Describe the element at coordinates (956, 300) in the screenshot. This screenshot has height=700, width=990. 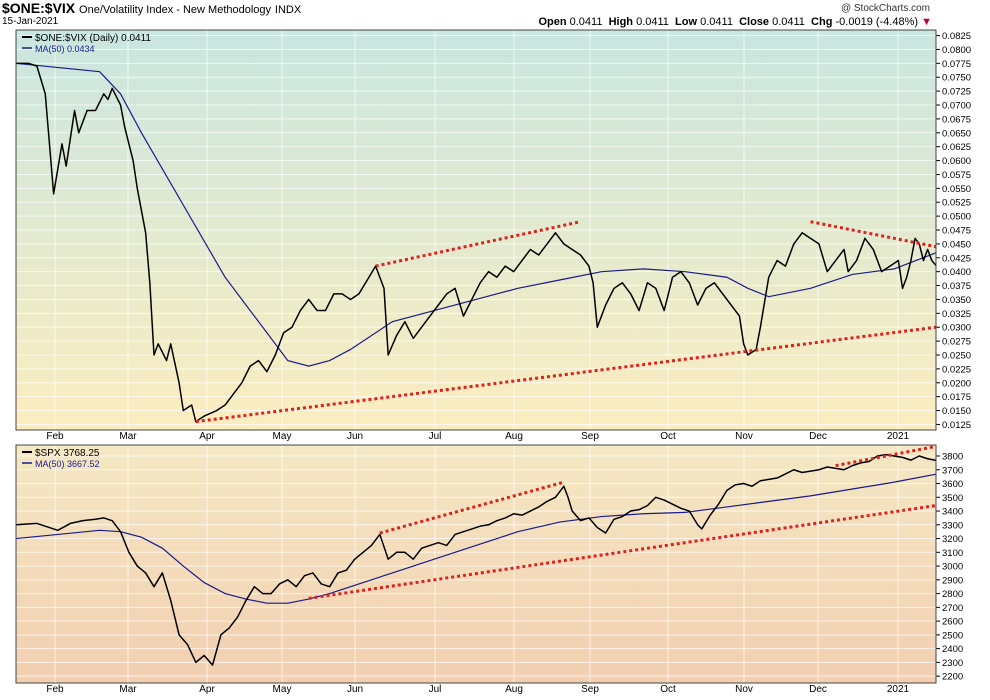
I see `vix-y-tick-label: 0.0350` at that location.